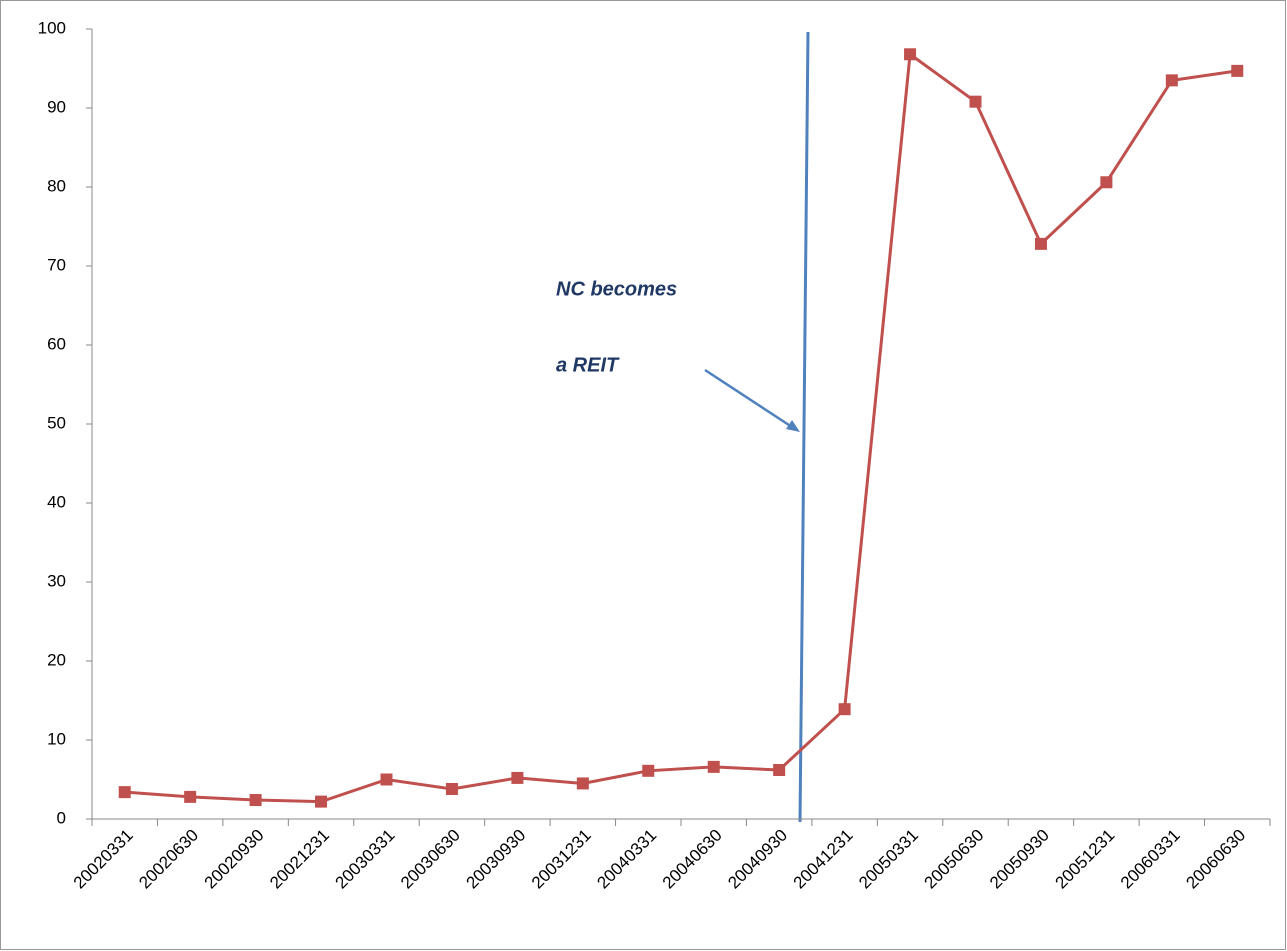 The image size is (1287, 951). Describe the element at coordinates (56, 659) in the screenshot. I see `y-tick-label: 20` at that location.